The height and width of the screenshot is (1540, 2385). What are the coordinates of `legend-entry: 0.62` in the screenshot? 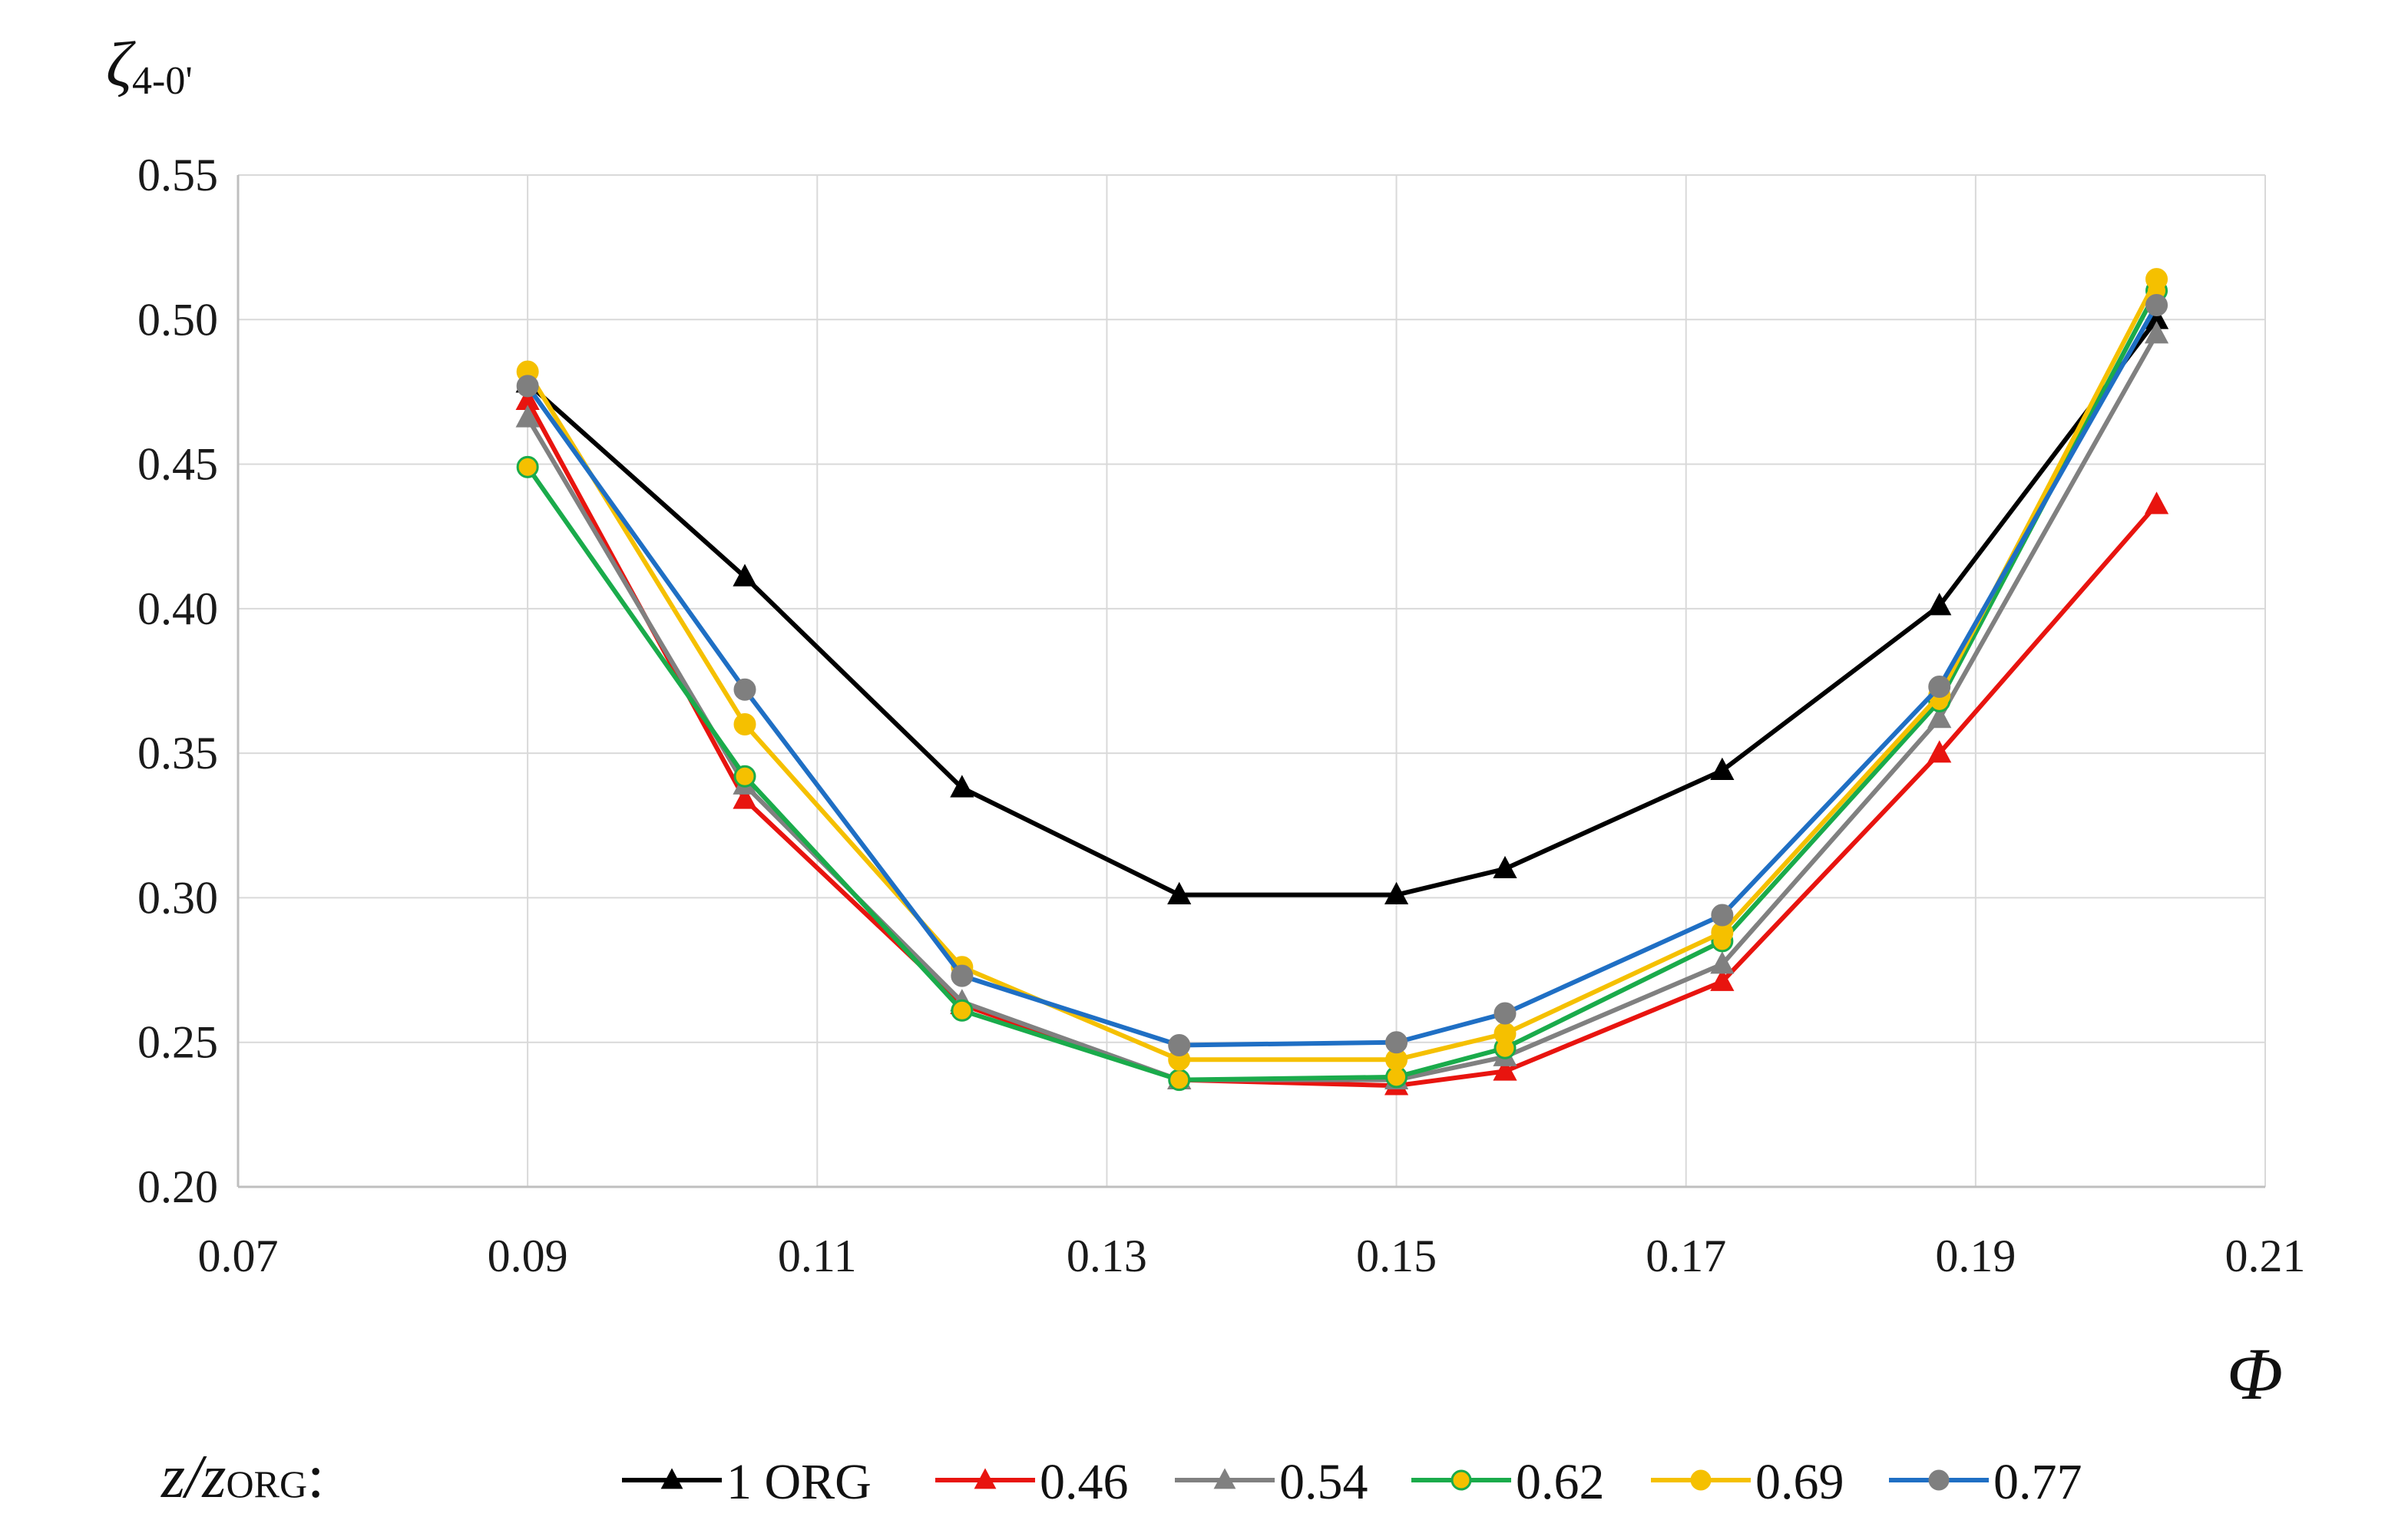 It's located at (1508, 1482).